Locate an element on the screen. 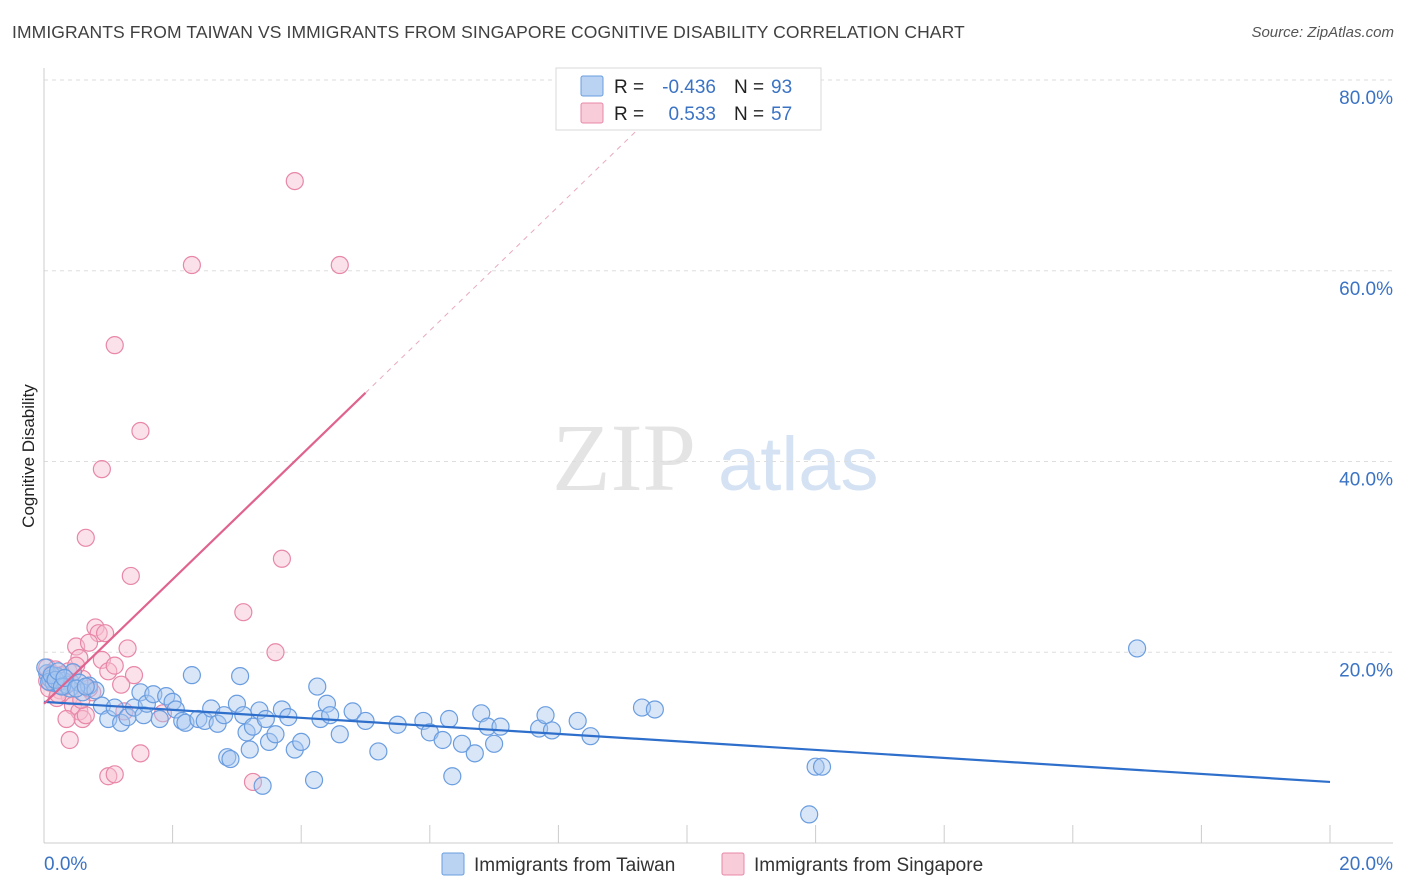 The width and height of the screenshot is (1406, 892). y-tick-label: 20.0% is located at coordinates (1366, 670).